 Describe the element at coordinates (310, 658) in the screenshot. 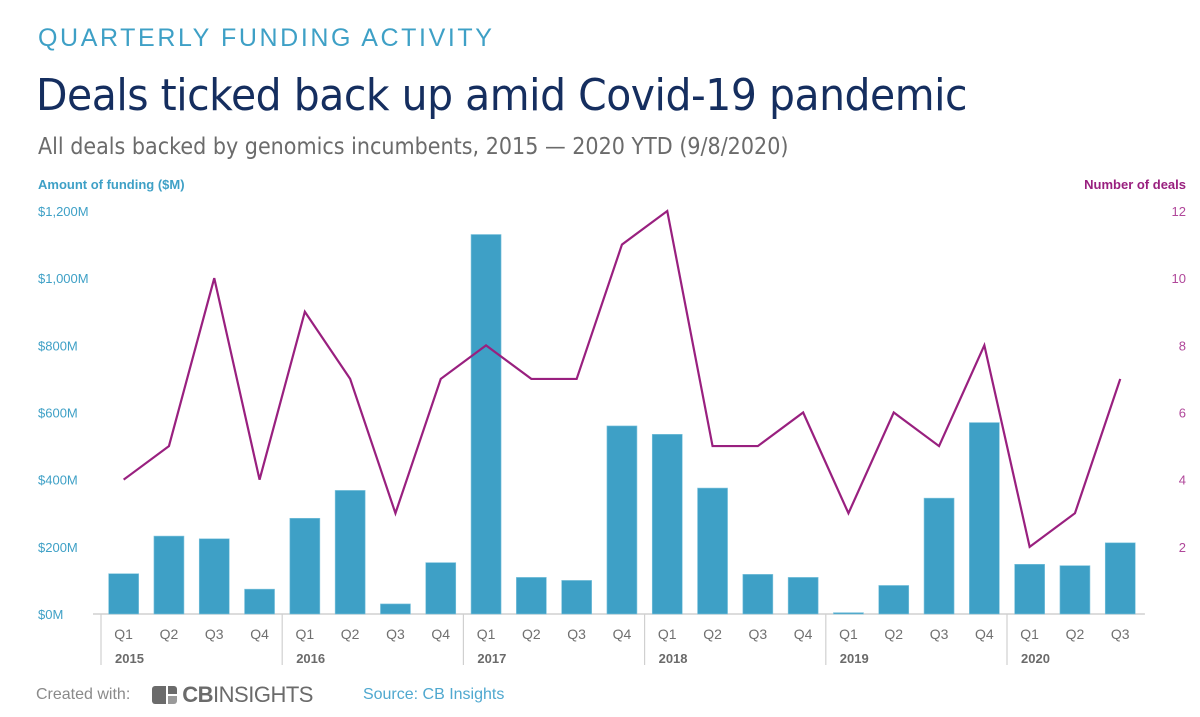

I see `year-label: 2016` at that location.